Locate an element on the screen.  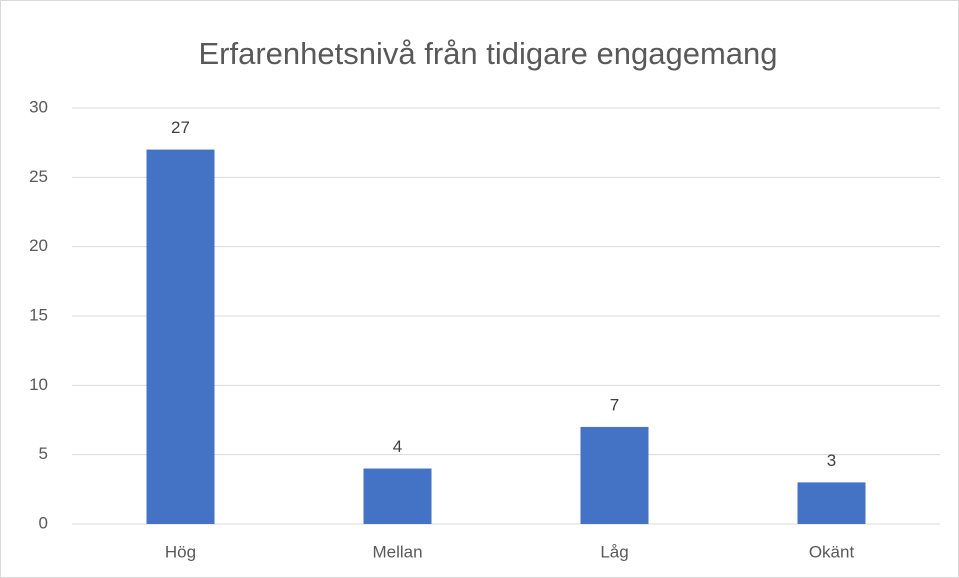
y-tick-label: 30 is located at coordinates (38, 106).